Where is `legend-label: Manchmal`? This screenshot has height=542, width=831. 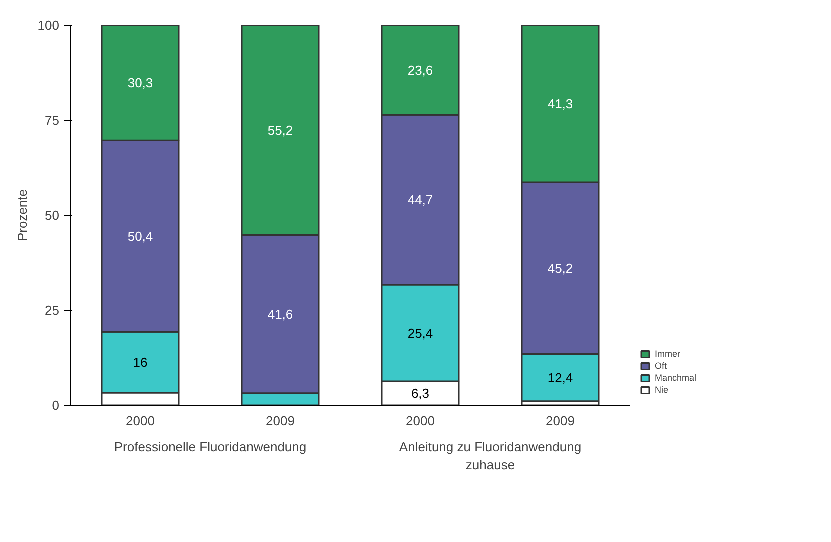 legend-label: Manchmal is located at coordinates (676, 378).